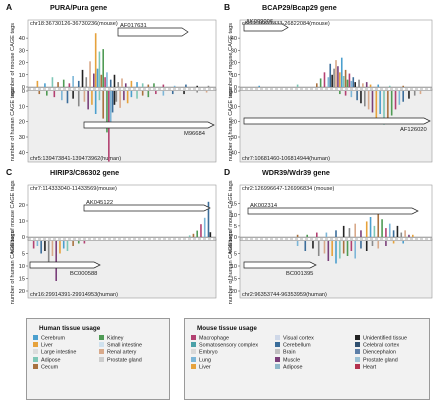 The height and width of the screenshot is (406, 440). I want to click on human-tick-label: 30, so click(234, 138).